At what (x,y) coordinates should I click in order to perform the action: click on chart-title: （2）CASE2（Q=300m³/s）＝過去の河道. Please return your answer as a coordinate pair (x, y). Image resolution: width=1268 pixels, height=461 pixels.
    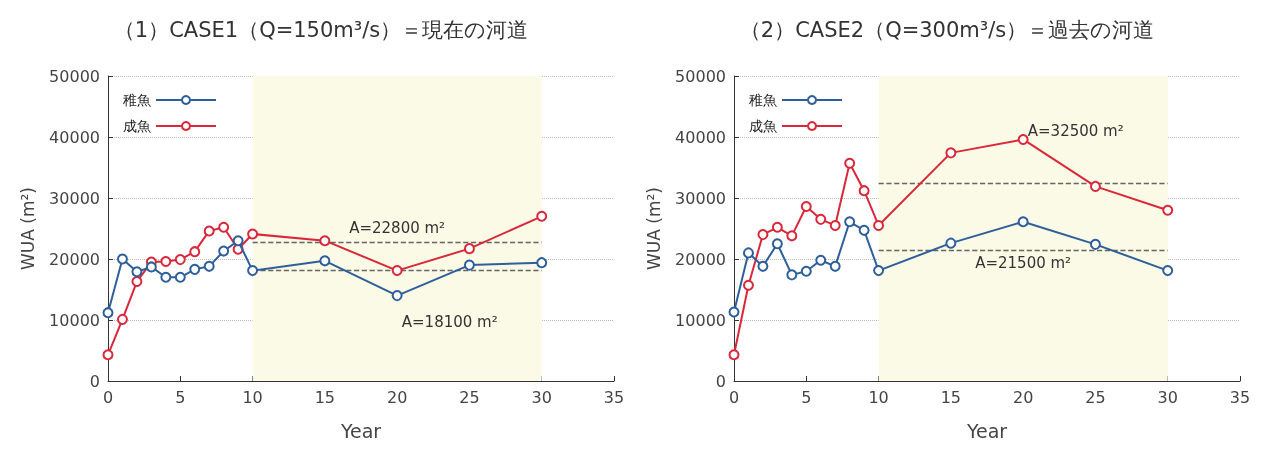
    Looking at the image, I should click on (947, 29).